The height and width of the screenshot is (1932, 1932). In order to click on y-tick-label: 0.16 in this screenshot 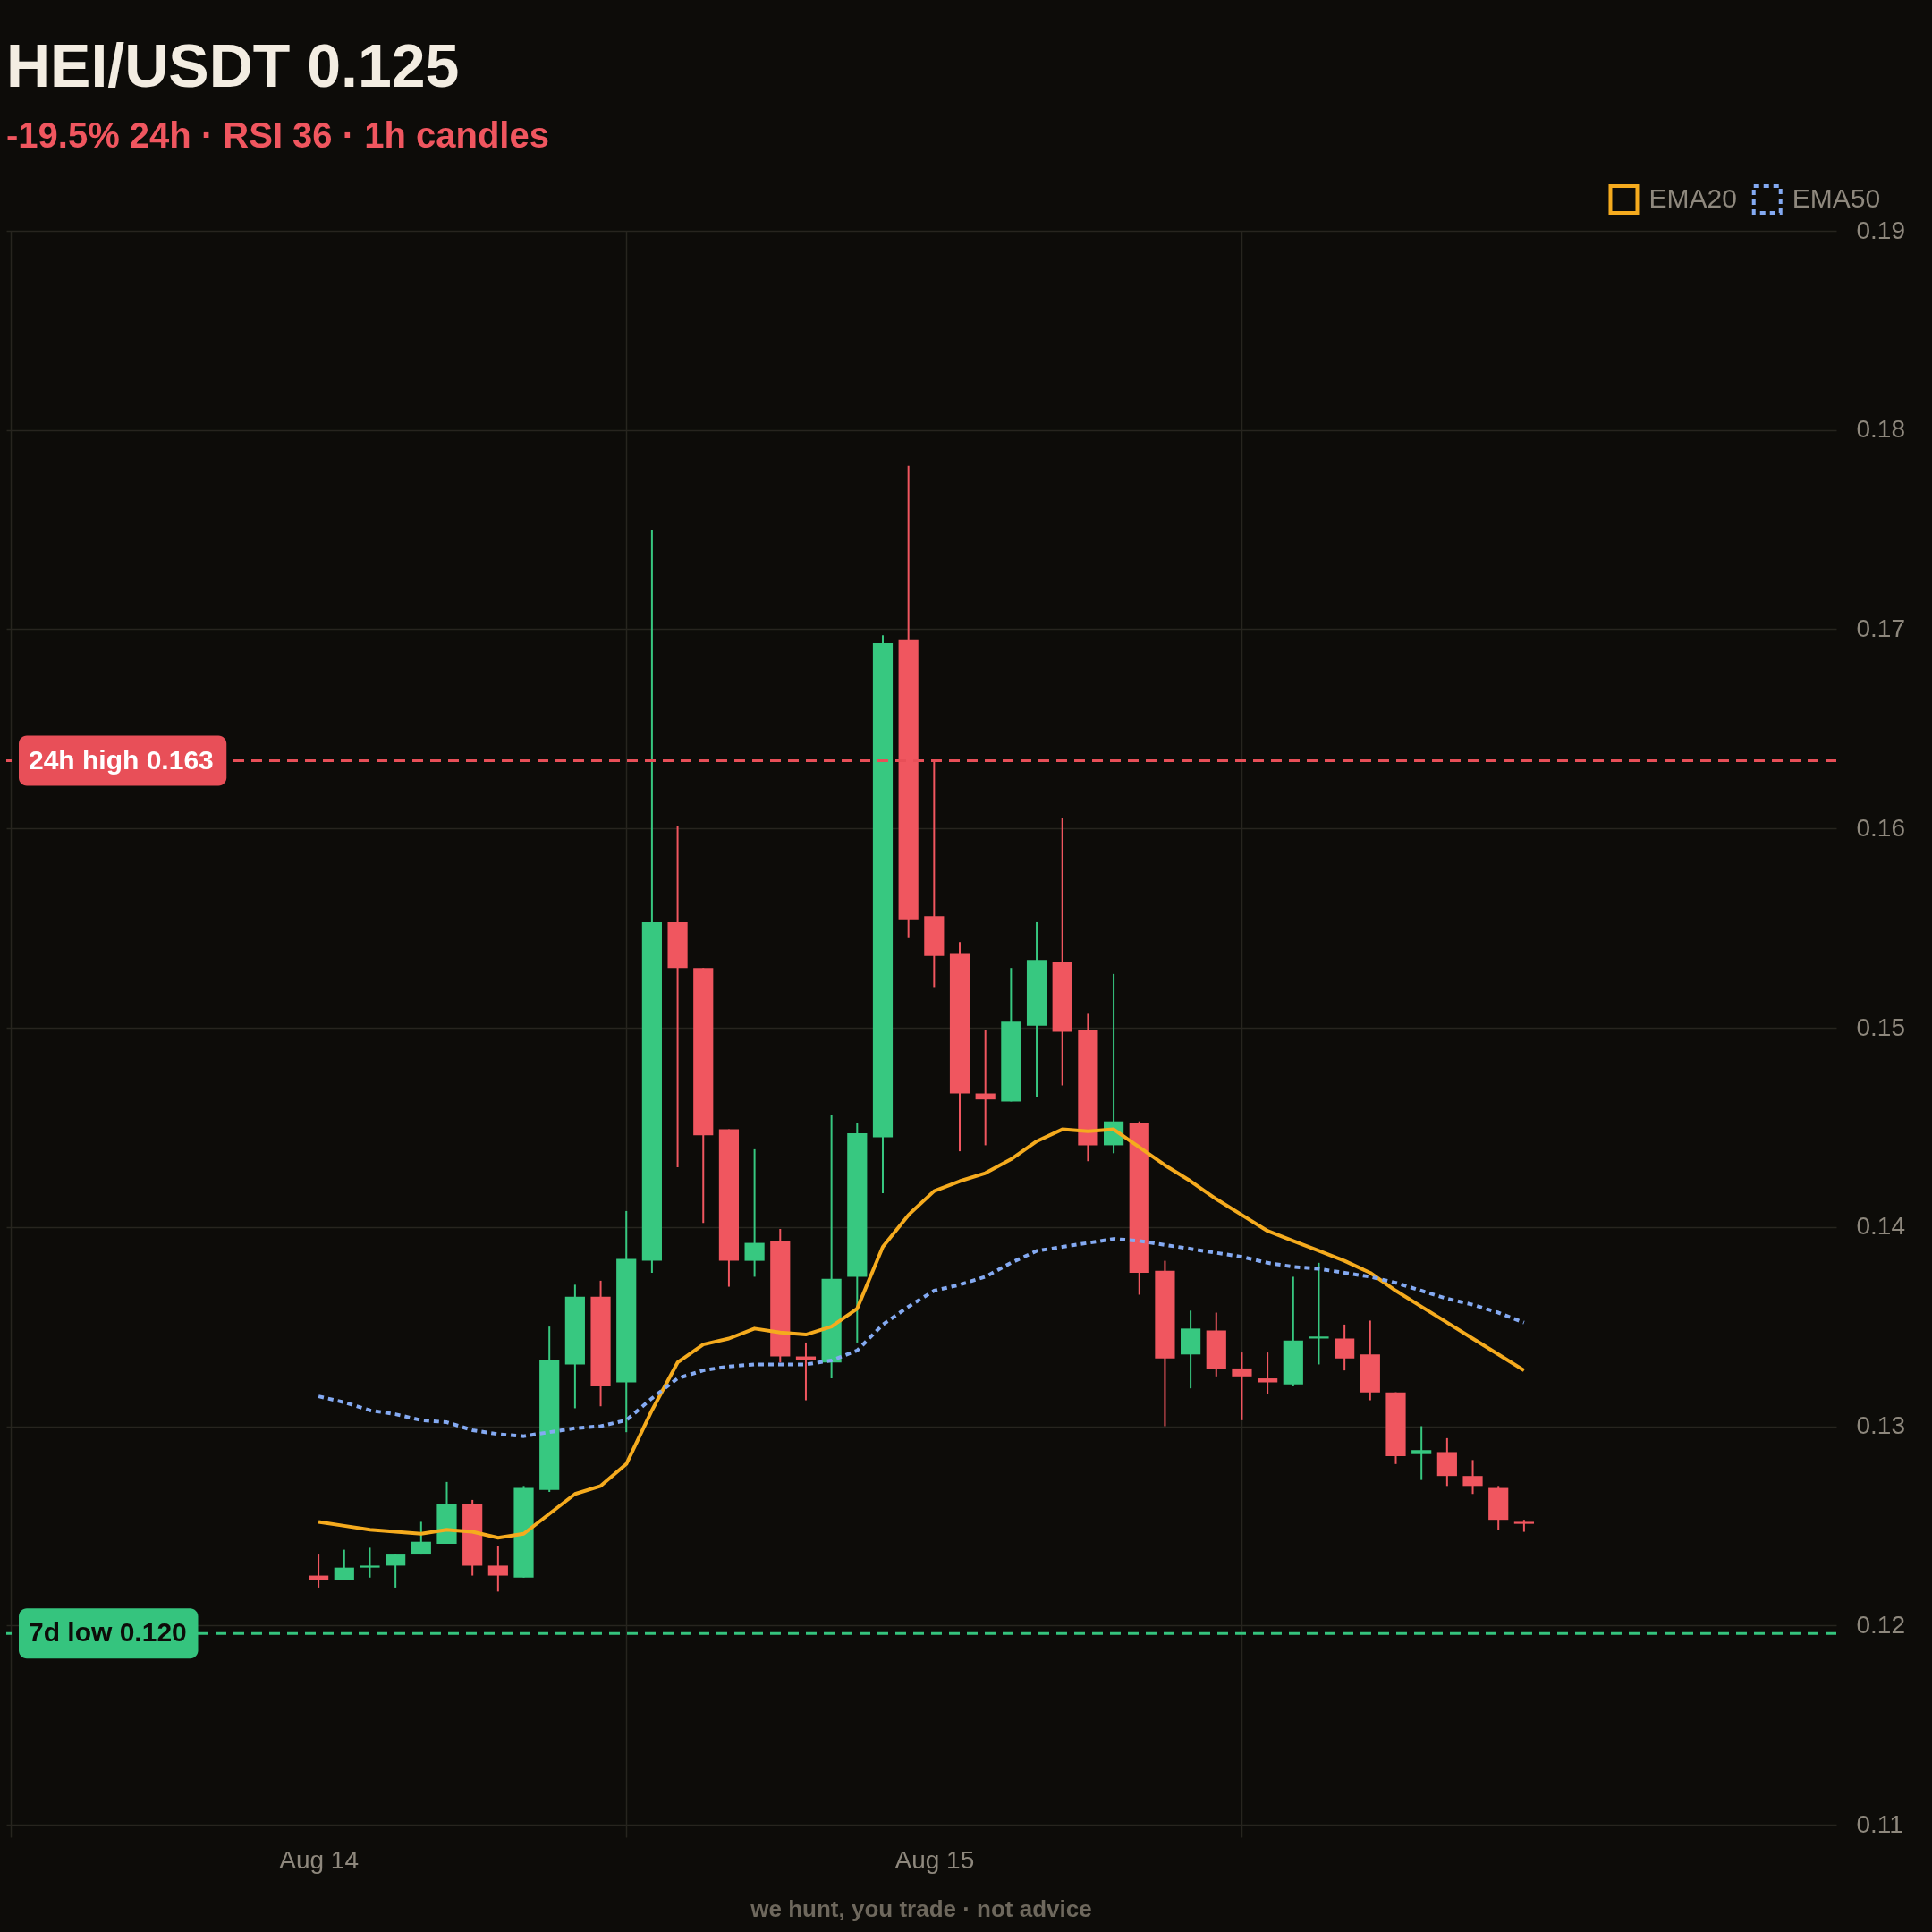, I will do `click(1880, 827)`.